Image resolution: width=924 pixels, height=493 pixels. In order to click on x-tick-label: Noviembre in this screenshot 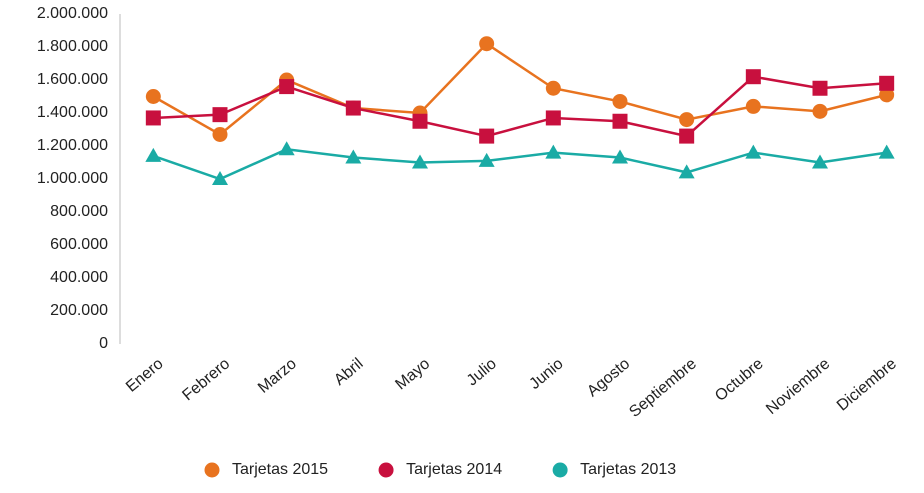, I will do `click(798, 386)`.